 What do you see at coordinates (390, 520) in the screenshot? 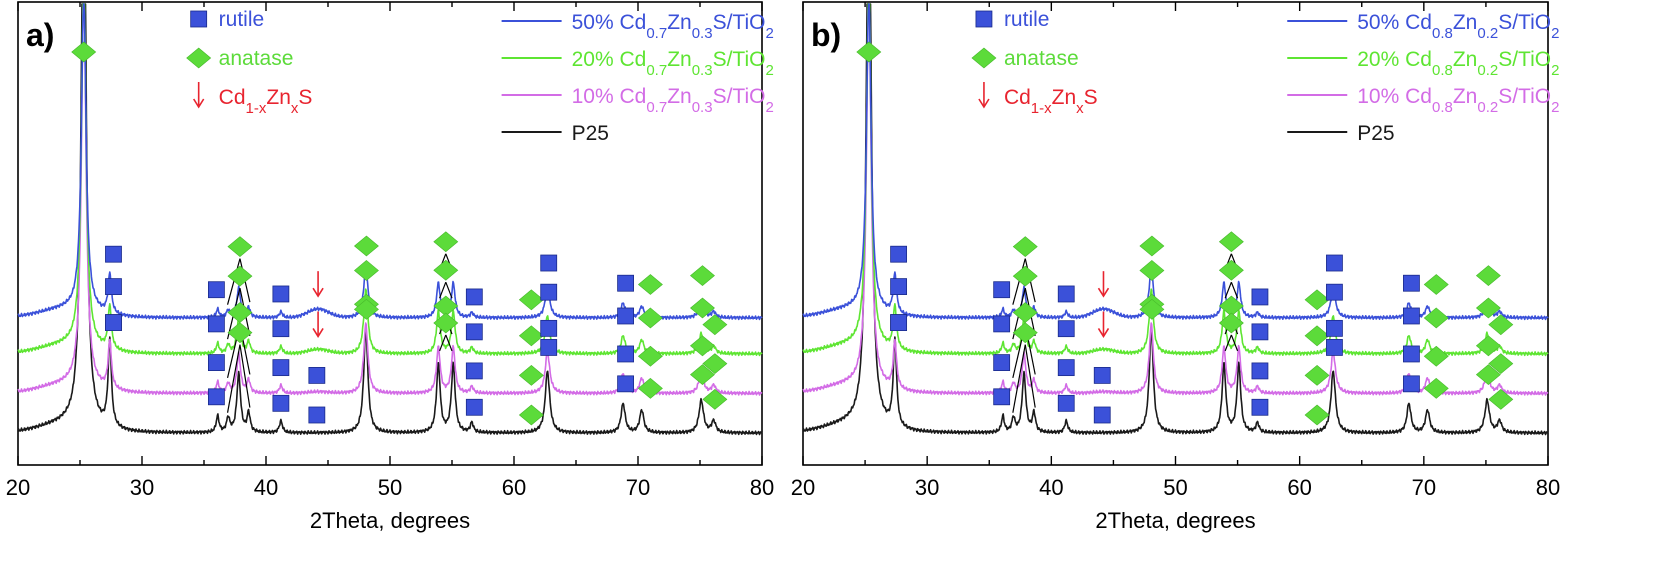
I see `x-axis-label: 2Theta, degrees` at bounding box center [390, 520].